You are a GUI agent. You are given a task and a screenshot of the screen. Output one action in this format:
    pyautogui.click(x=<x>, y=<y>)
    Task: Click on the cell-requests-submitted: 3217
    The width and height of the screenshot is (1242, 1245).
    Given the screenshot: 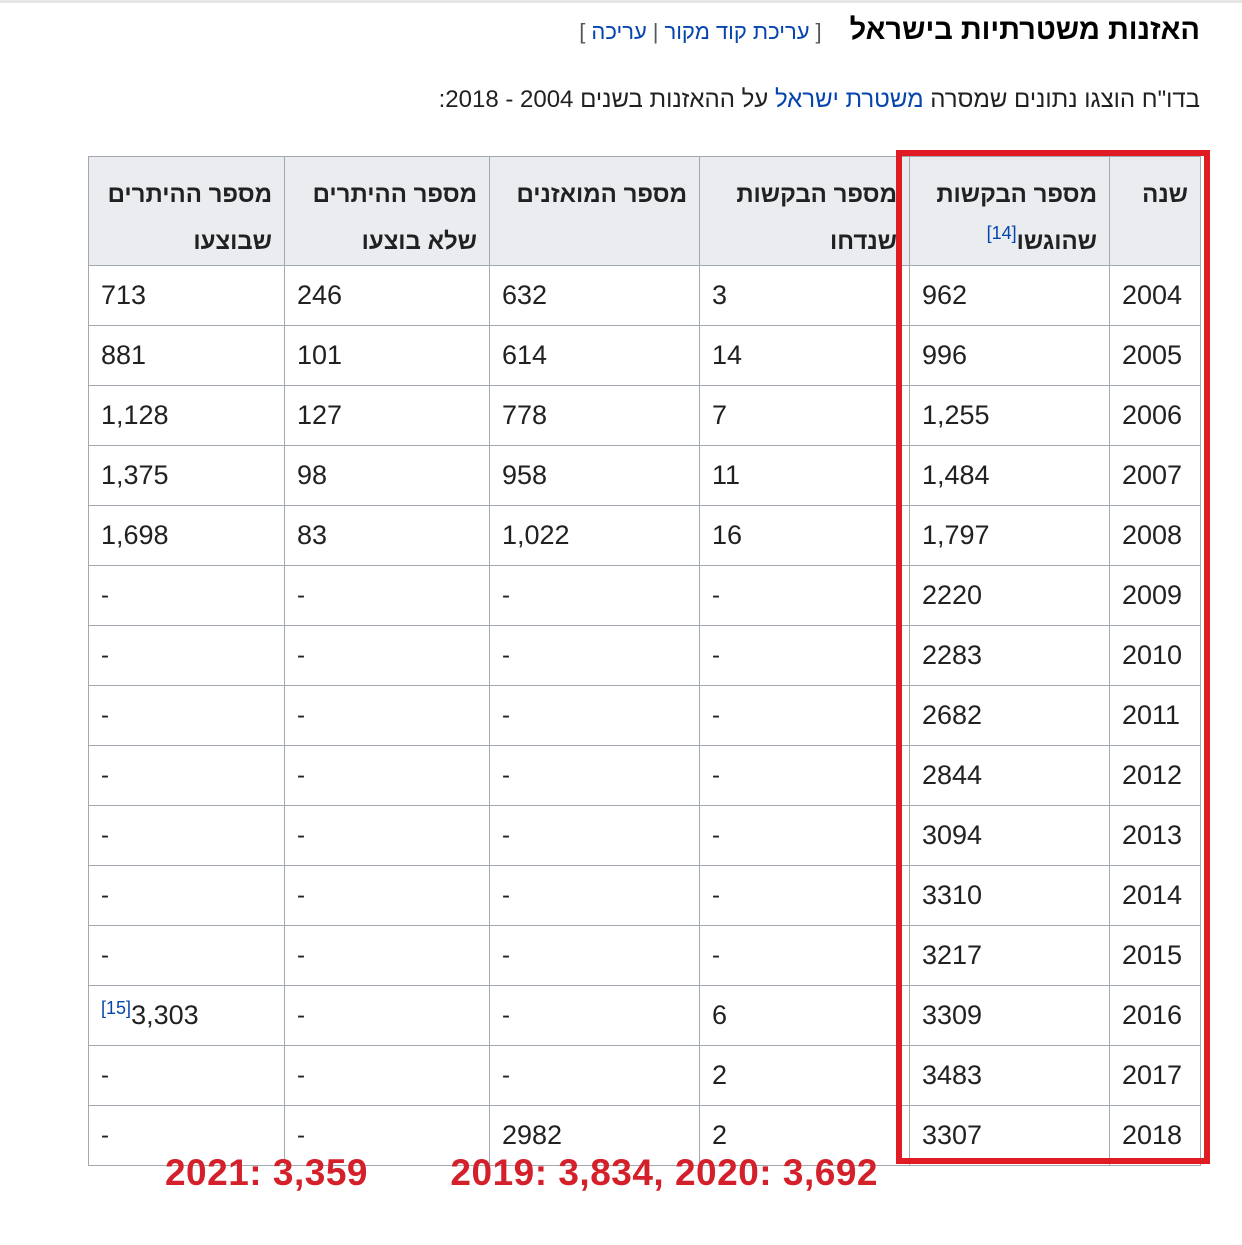 What is the action you would take?
    pyautogui.click(x=1009, y=955)
    